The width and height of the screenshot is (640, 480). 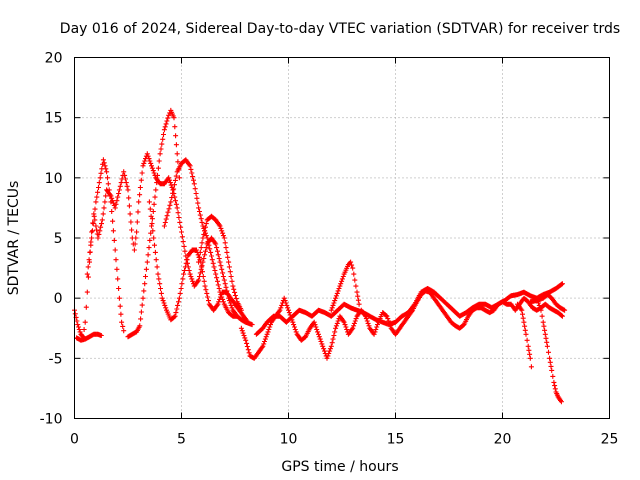 What do you see at coordinates (153, 223) in the screenshot?
I see `series-track4` at bounding box center [153, 223].